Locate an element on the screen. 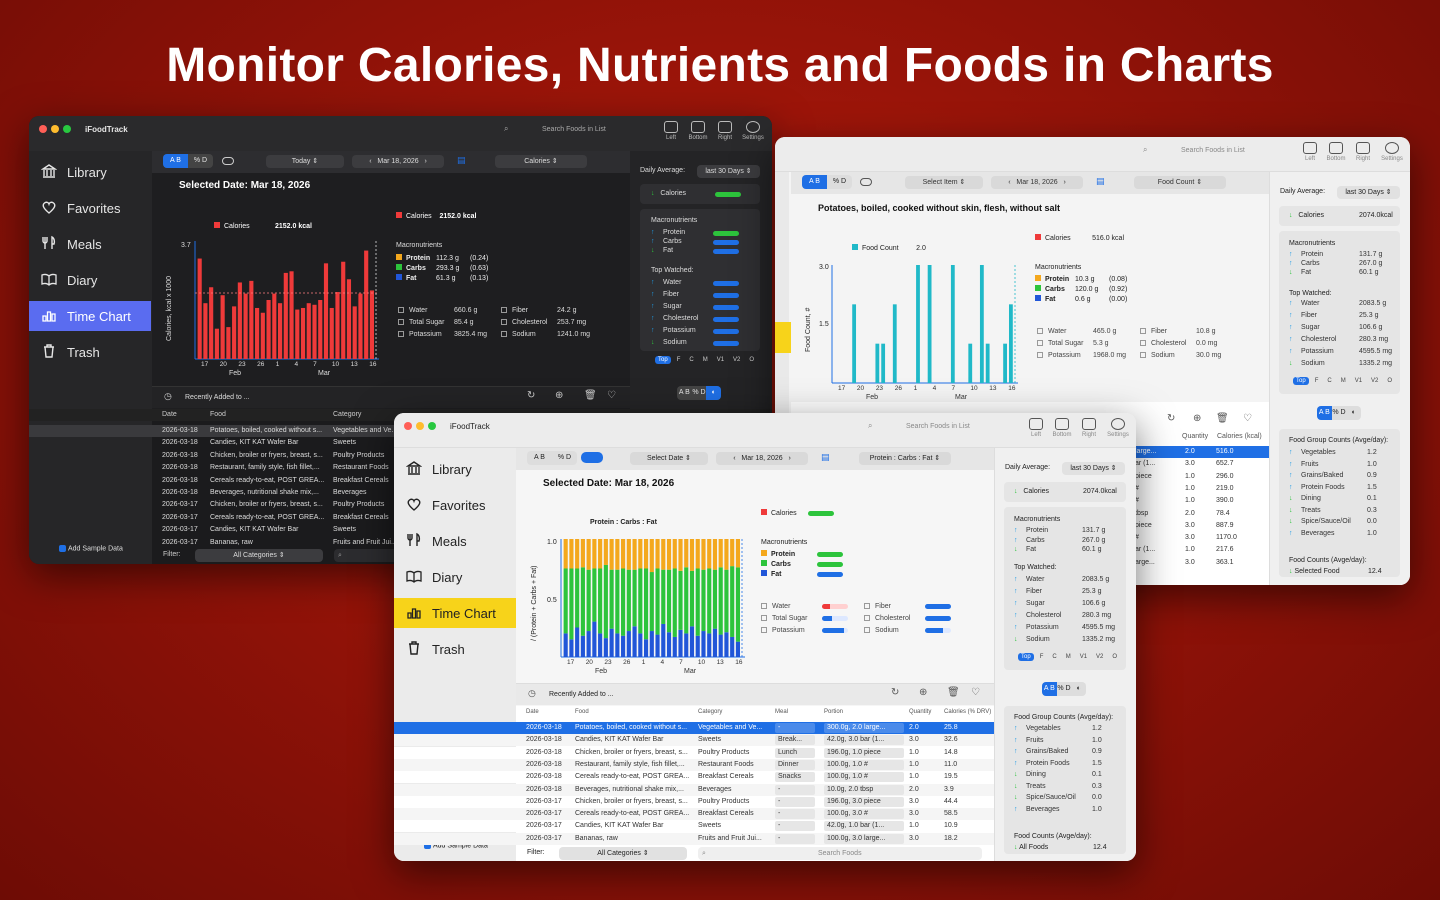 Image resolution: width=1440 pixels, height=900 pixels. minimize-button is located at coordinates (420, 426).